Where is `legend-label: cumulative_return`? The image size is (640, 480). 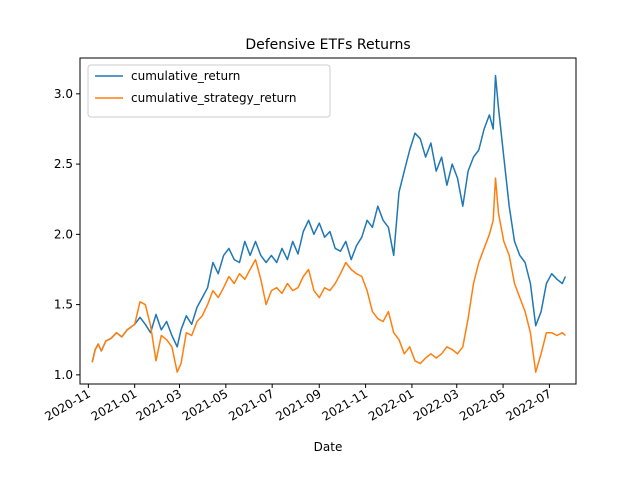 legend-label: cumulative_return is located at coordinates (185, 76).